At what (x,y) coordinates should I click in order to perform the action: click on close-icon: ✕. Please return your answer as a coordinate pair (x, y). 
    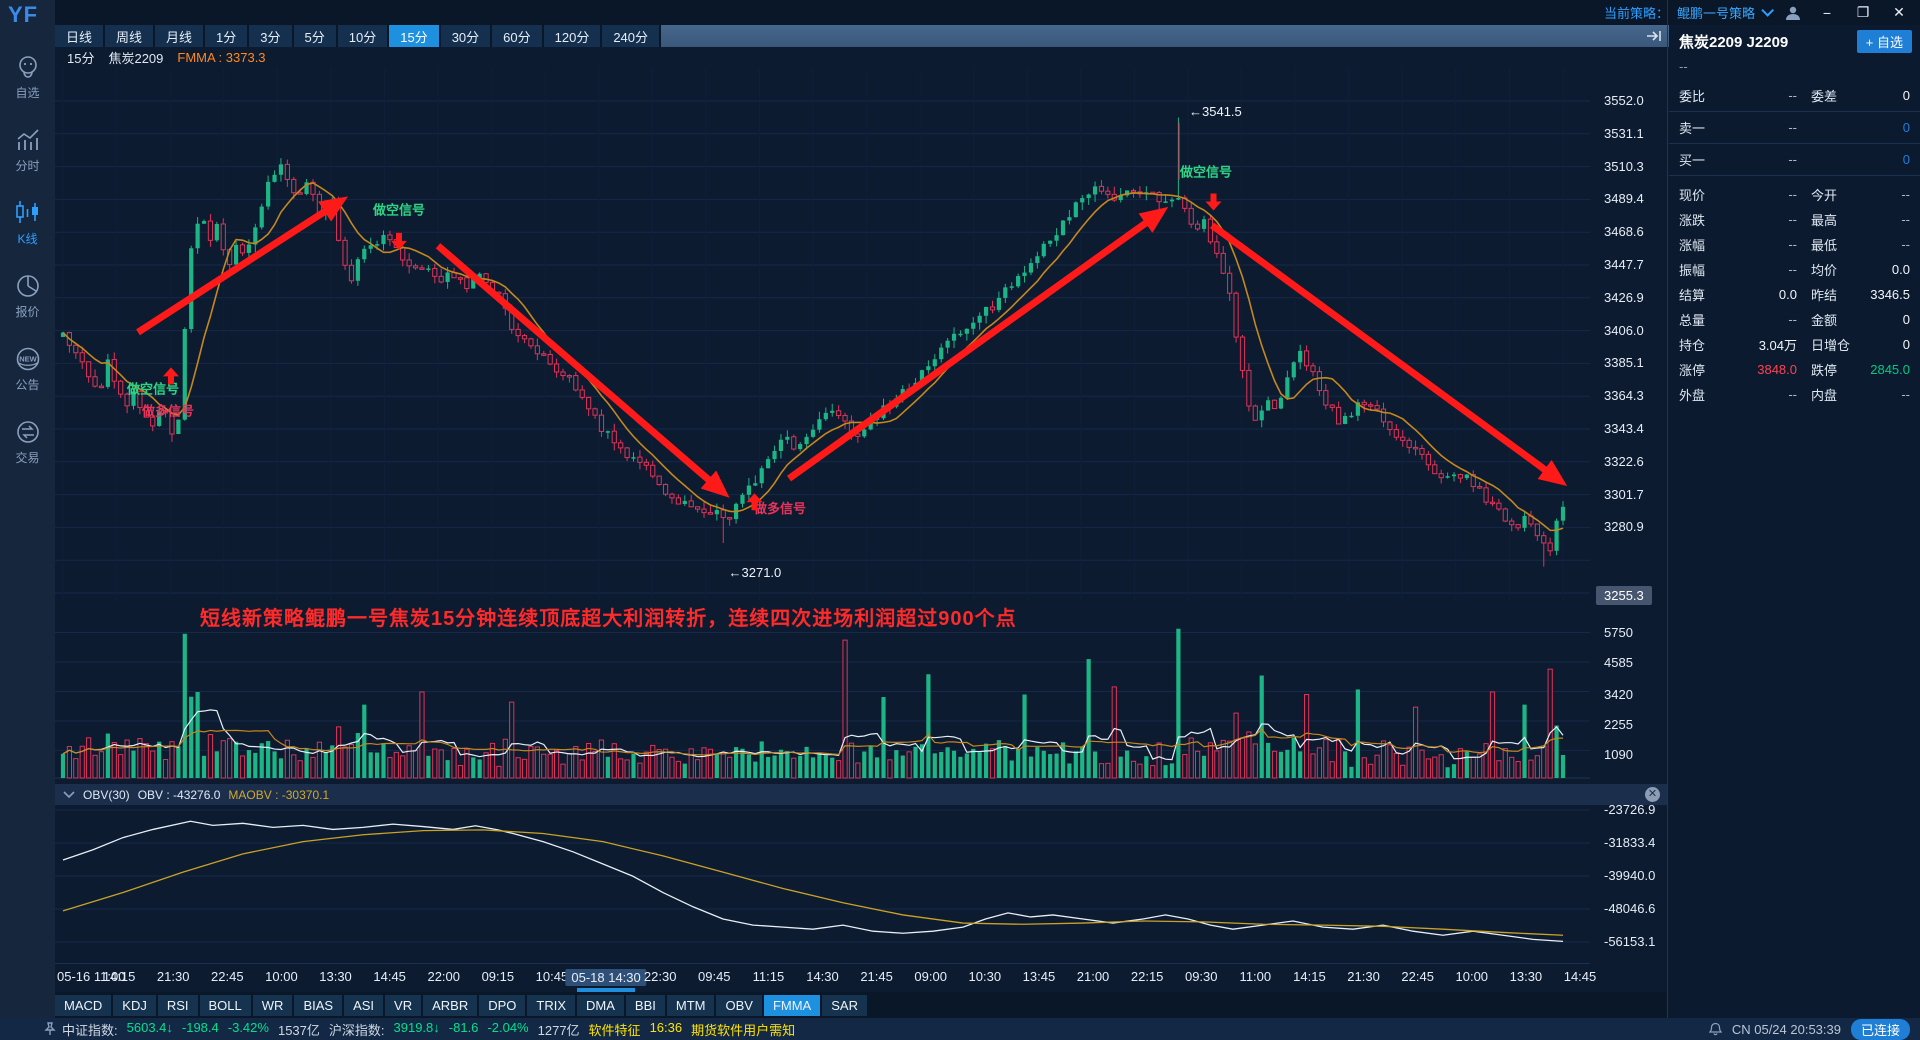
    Looking at the image, I should click on (1652, 794).